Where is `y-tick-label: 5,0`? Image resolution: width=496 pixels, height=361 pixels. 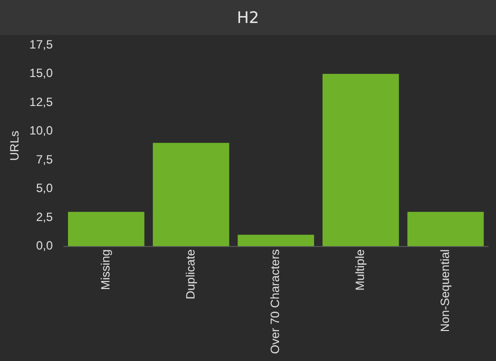 y-tick-label: 5,0 is located at coordinates (45, 188).